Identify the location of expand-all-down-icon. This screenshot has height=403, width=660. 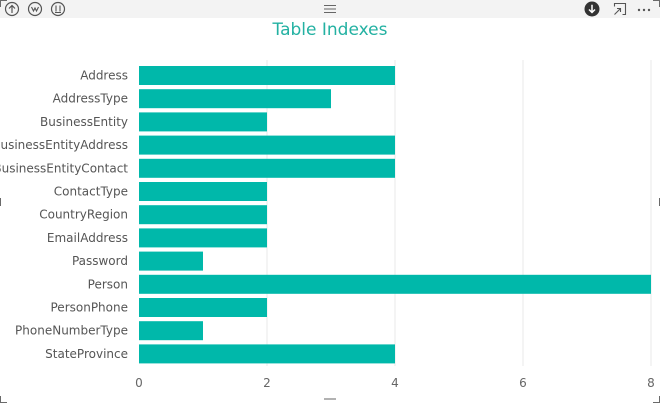
(58, 9).